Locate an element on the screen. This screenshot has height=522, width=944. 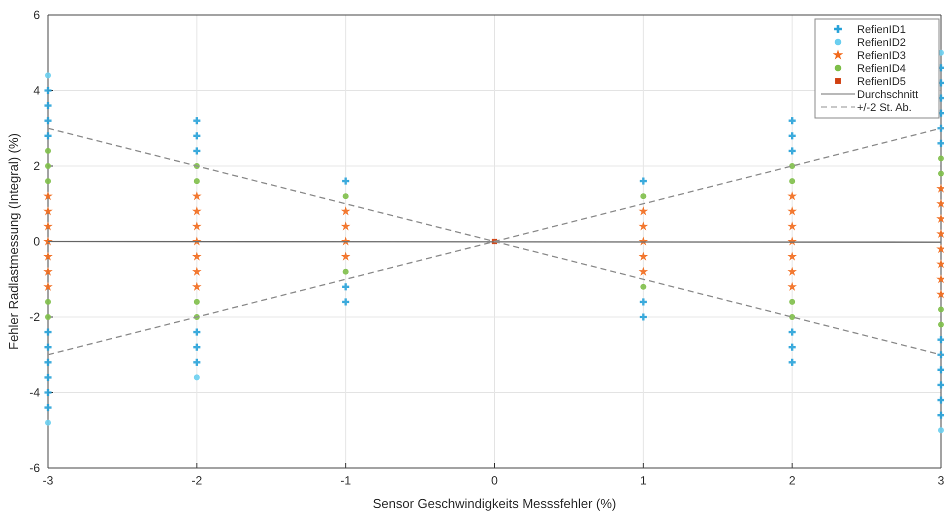
legend-label: RefienID5 is located at coordinates (881, 82).